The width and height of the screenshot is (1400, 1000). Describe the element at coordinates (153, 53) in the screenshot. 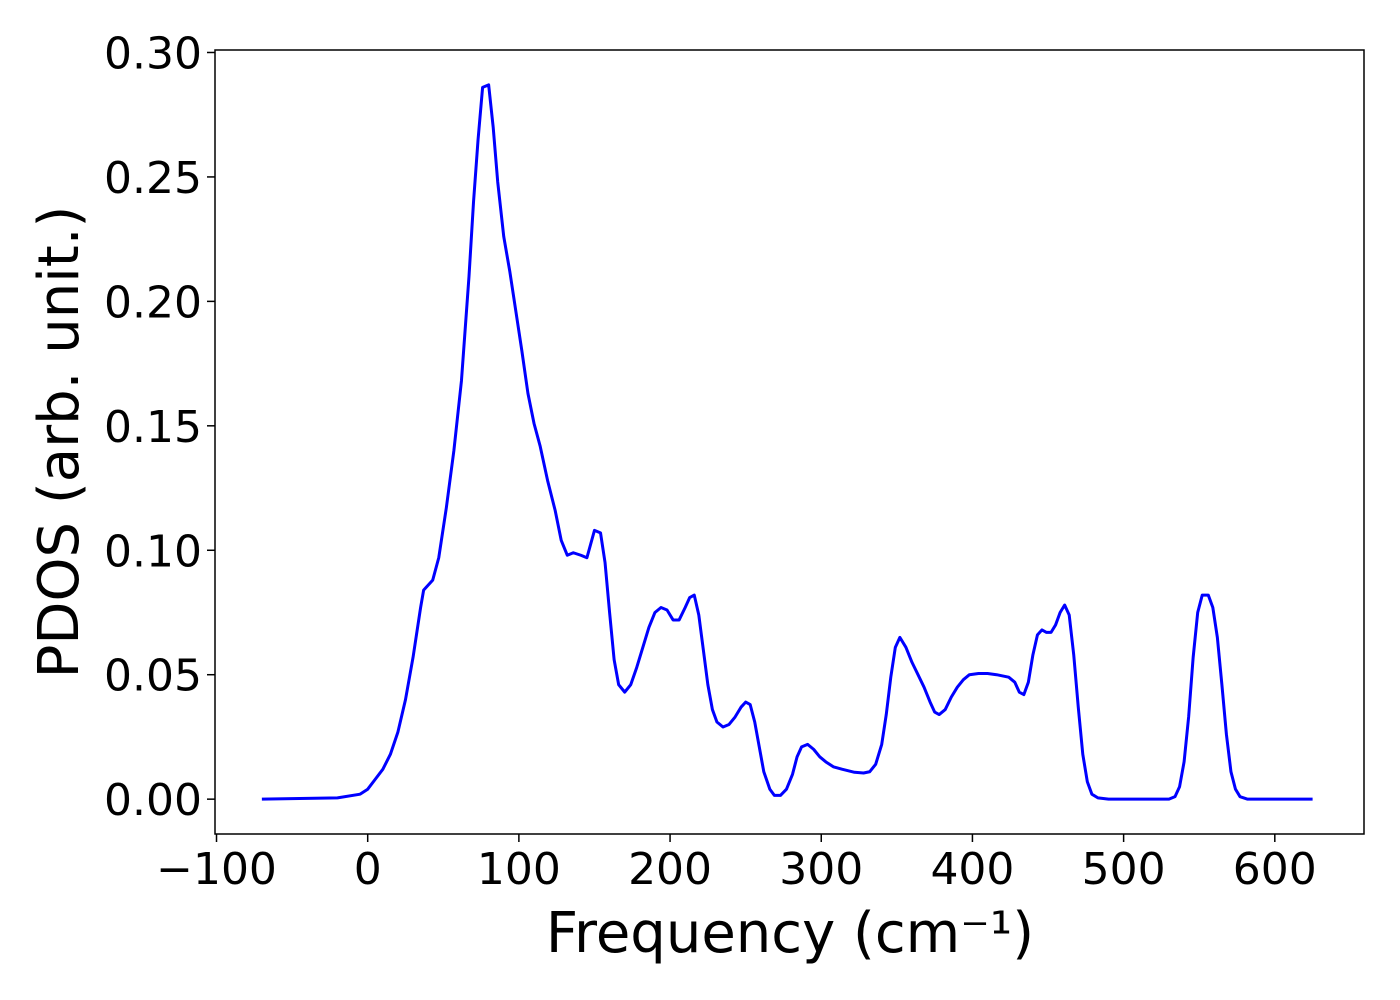

I see `y-tick-label: 0.30` at that location.